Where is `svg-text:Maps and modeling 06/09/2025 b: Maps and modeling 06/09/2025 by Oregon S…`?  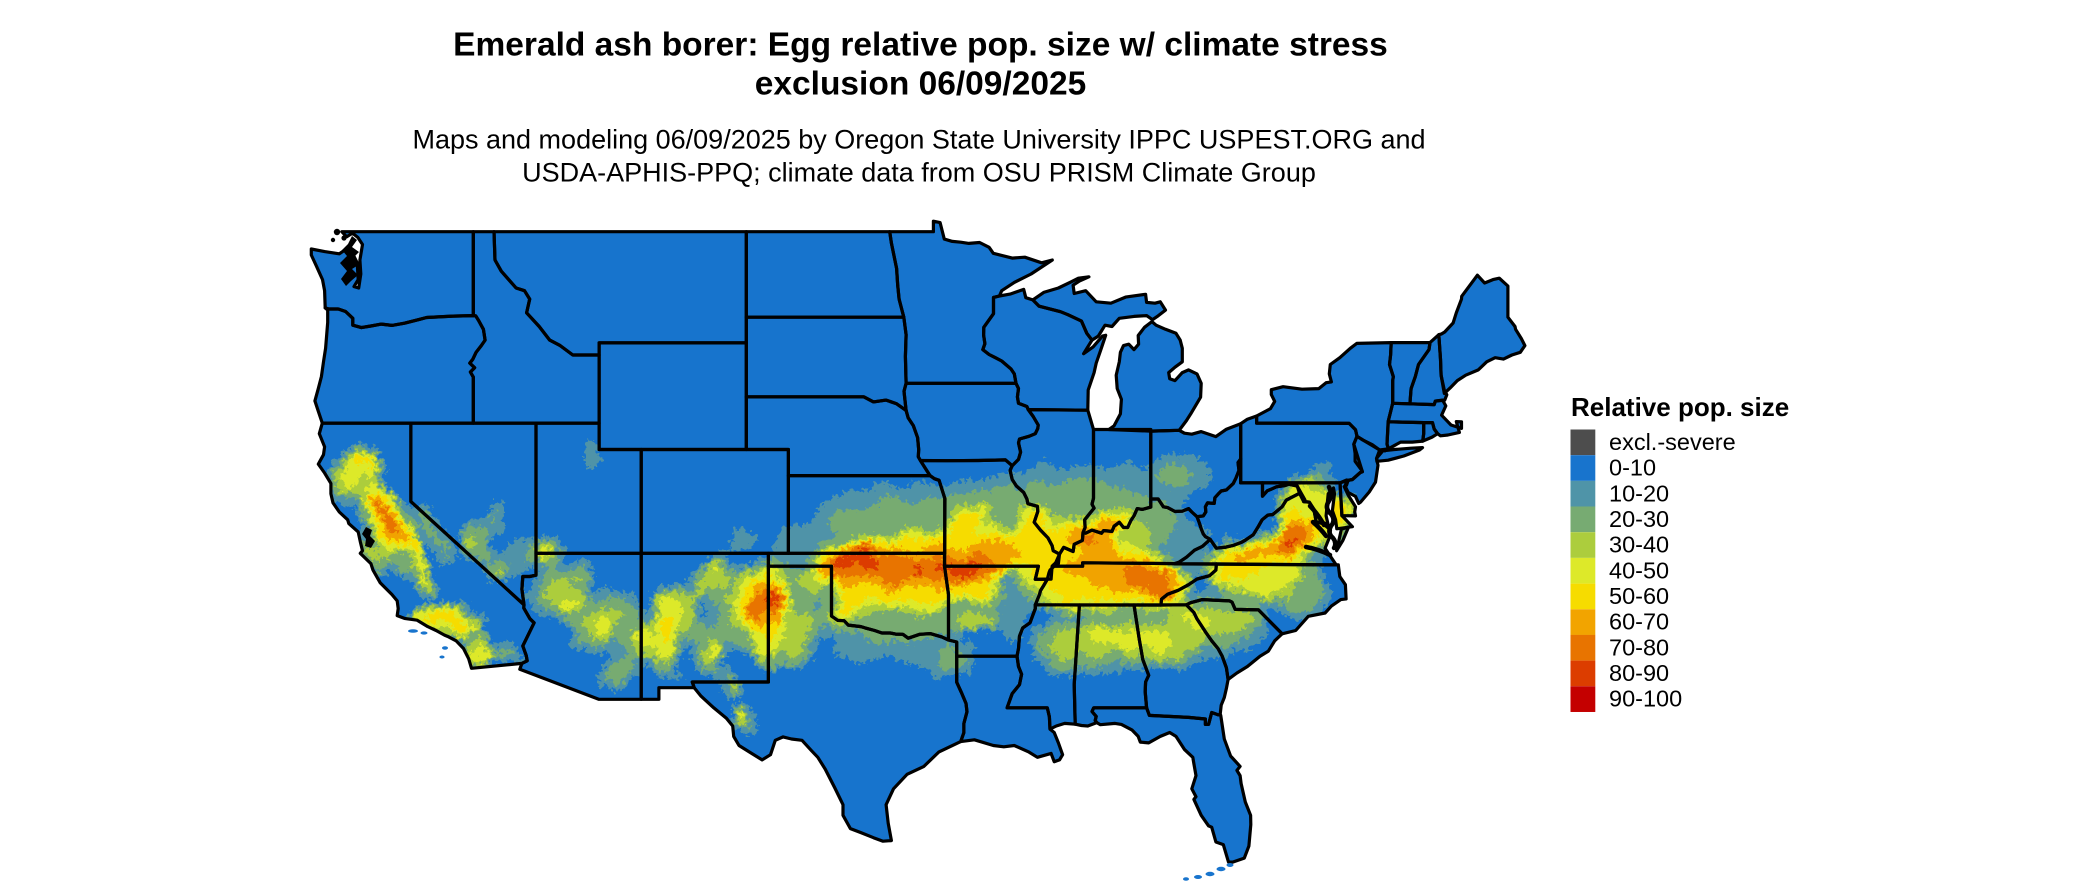
svg-text:Maps and modeling 06/09/2025 b: Maps and modeling 06/09/2025 by Oregon S… is located at coordinates (918, 140).